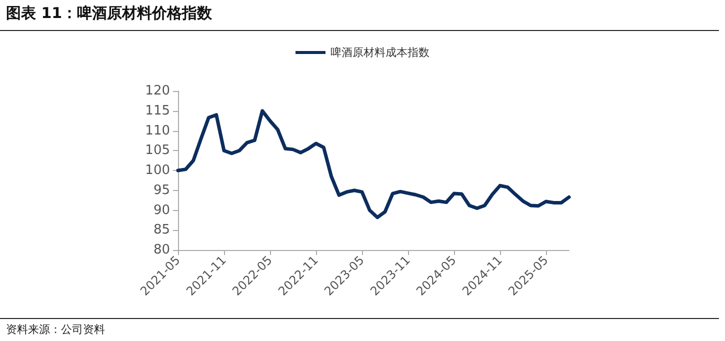 The height and width of the screenshot is (341, 725). Describe the element at coordinates (161, 230) in the screenshot. I see `y-tick-label: 85` at that location.